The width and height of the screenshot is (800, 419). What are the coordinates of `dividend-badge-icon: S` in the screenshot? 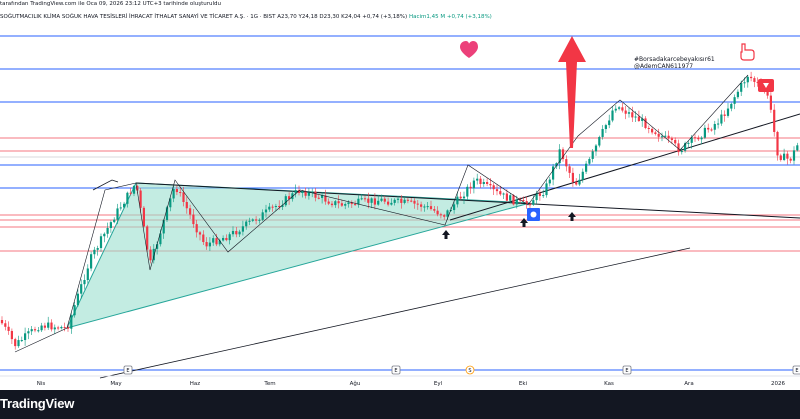 It's located at (470, 370).